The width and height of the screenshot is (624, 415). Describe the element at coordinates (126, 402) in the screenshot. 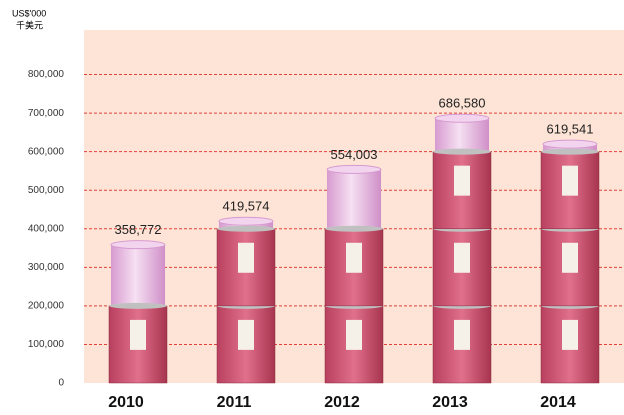

I see `x-tick-label: 2010` at that location.